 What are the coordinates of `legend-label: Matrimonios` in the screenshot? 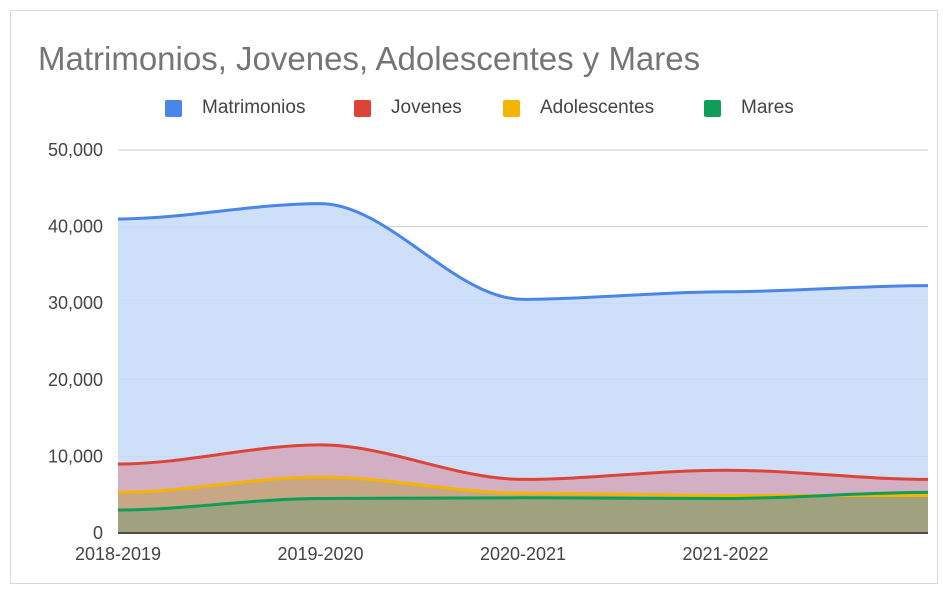 It's located at (254, 107).